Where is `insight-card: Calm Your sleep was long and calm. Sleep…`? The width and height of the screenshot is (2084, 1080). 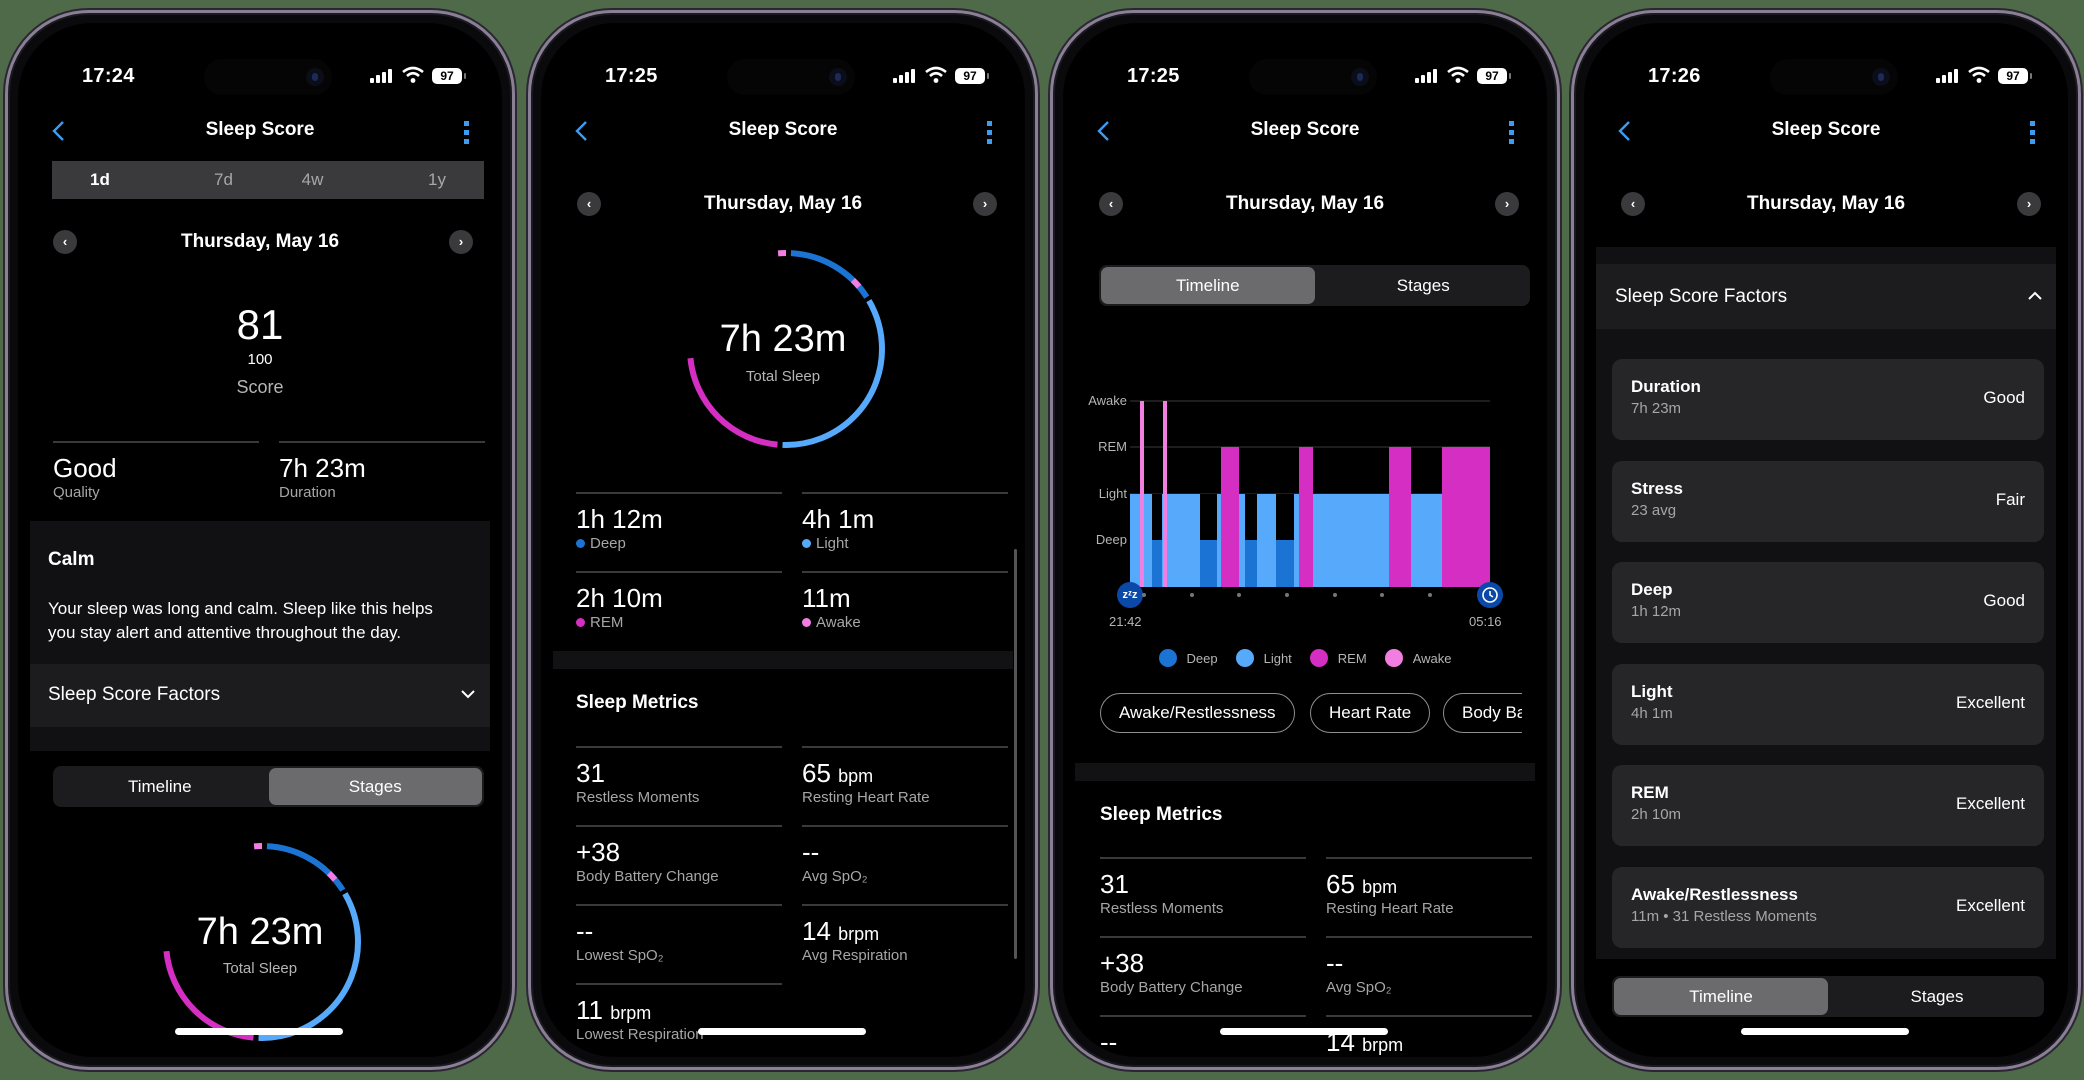 insight-card: Calm Your sleep was long and calm. Sleep… is located at coordinates (260, 636).